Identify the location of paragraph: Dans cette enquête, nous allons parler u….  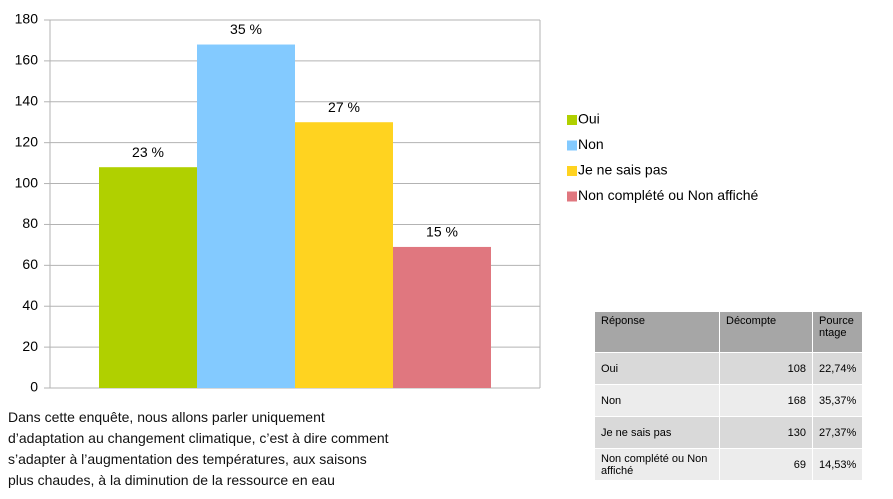
(198, 449).